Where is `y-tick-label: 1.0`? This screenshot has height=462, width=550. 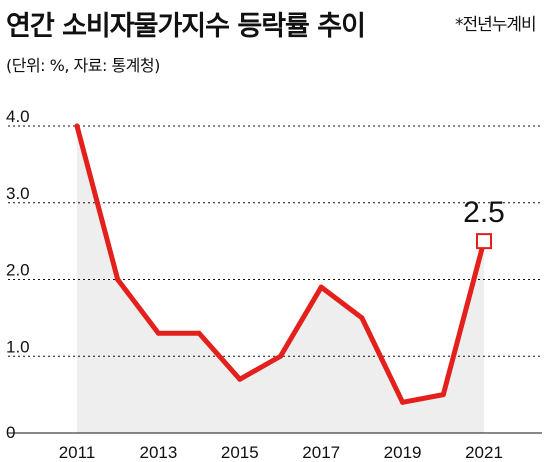
y-tick-label: 1.0 is located at coordinates (18, 346).